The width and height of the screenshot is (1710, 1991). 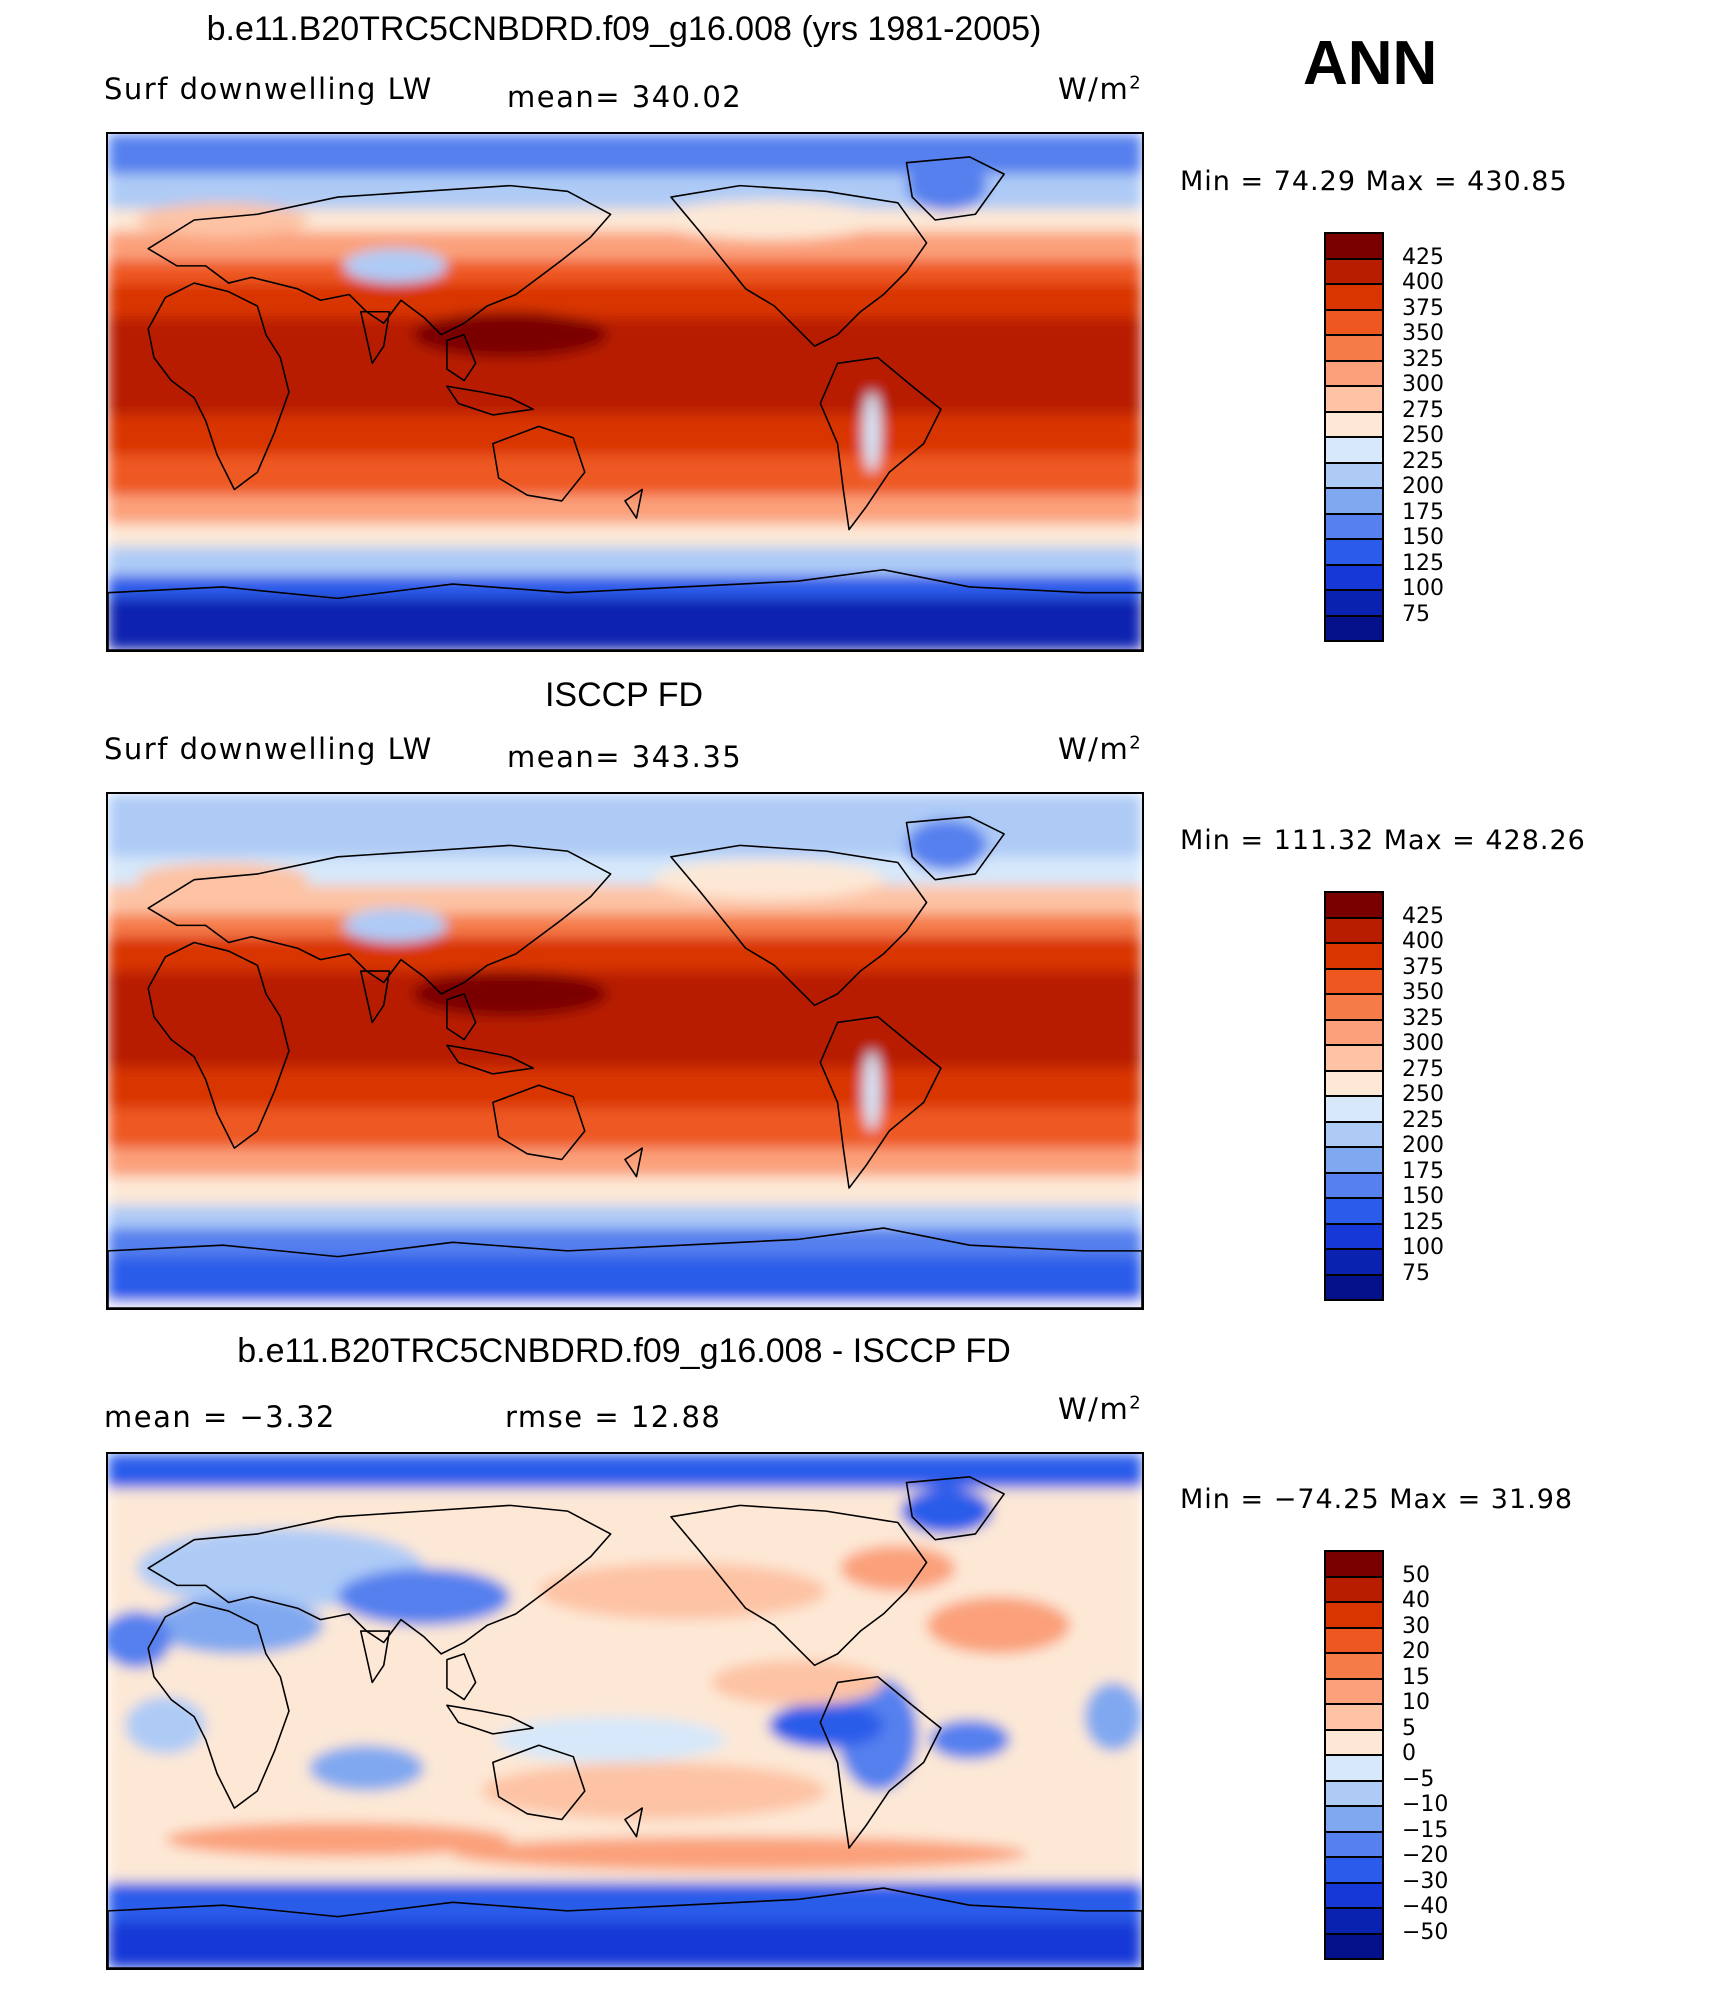 I want to click on panel-1-mean: mean= 340.02, so click(x=625, y=97).